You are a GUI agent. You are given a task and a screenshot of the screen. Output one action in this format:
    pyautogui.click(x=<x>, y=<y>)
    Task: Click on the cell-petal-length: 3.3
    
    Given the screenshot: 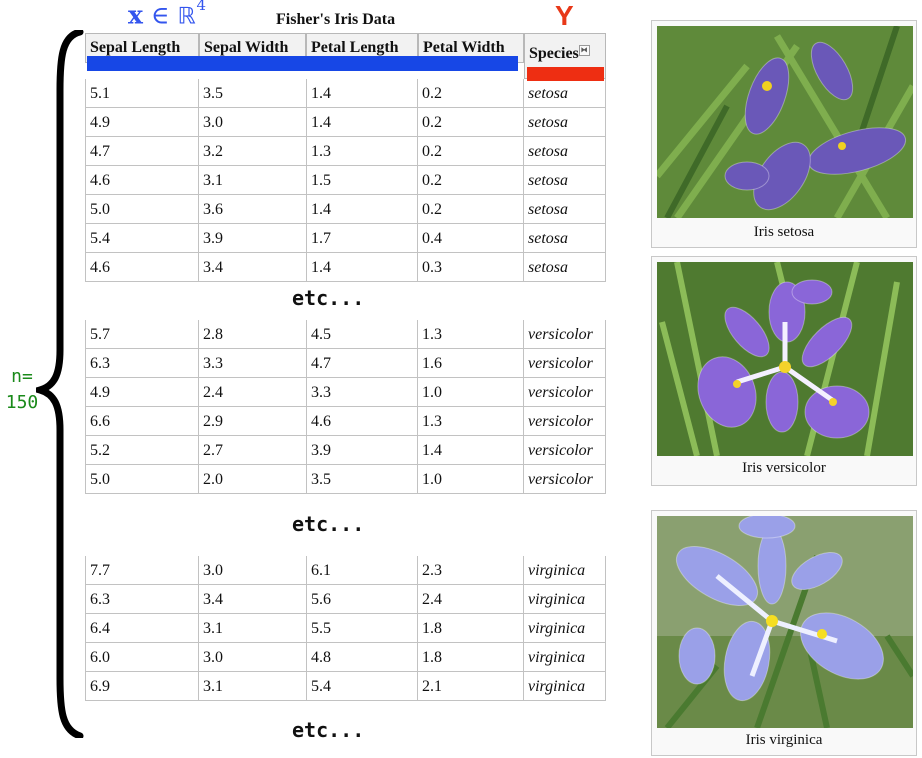 What is the action you would take?
    pyautogui.click(x=361, y=392)
    